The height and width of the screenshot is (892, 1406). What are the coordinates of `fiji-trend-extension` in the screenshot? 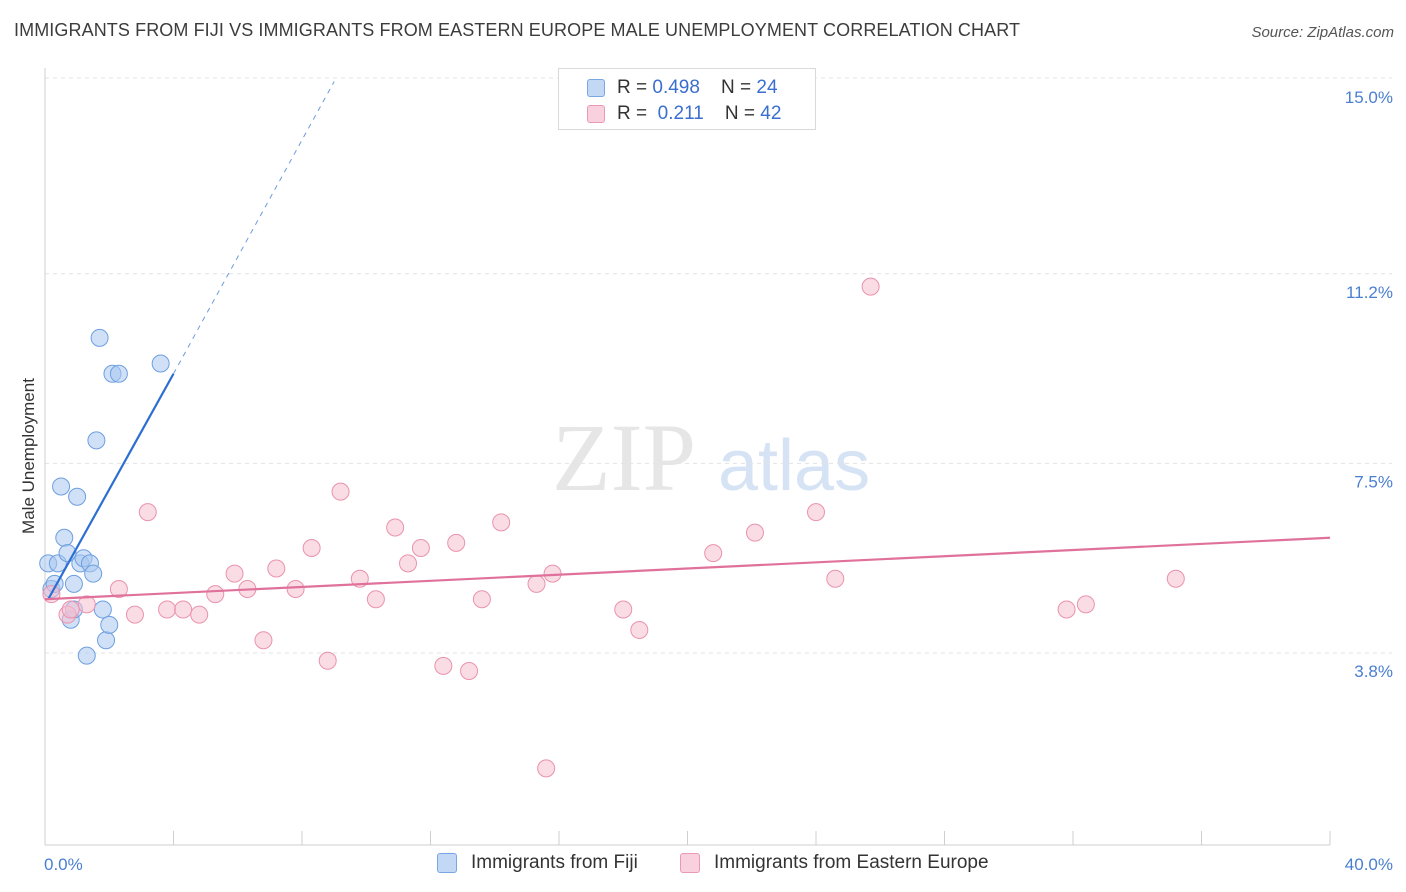 It's located at (254, 227).